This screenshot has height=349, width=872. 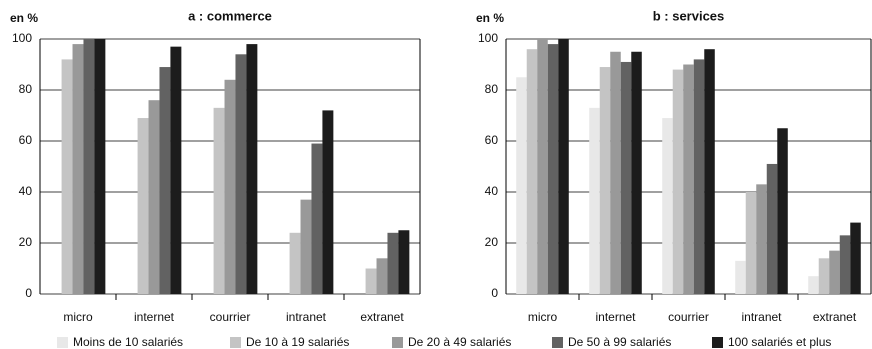 What do you see at coordinates (779, 342) in the screenshot?
I see `legend-label: 100 salariés et plus` at bounding box center [779, 342].